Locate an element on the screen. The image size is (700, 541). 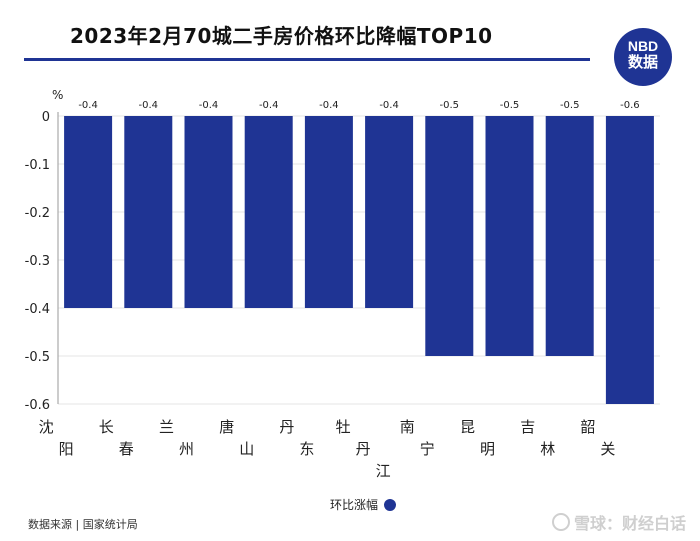
legend: 环比涨幅 is located at coordinates (363, 504).